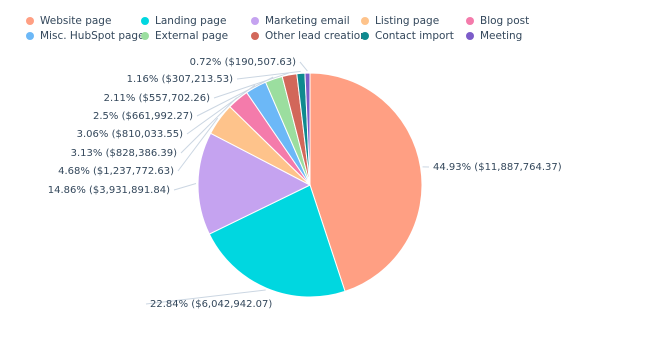 The image size is (650, 341). What do you see at coordinates (157, 98) in the screenshot?
I see `data-label: 2.11% ($557,702.26)` at bounding box center [157, 98].